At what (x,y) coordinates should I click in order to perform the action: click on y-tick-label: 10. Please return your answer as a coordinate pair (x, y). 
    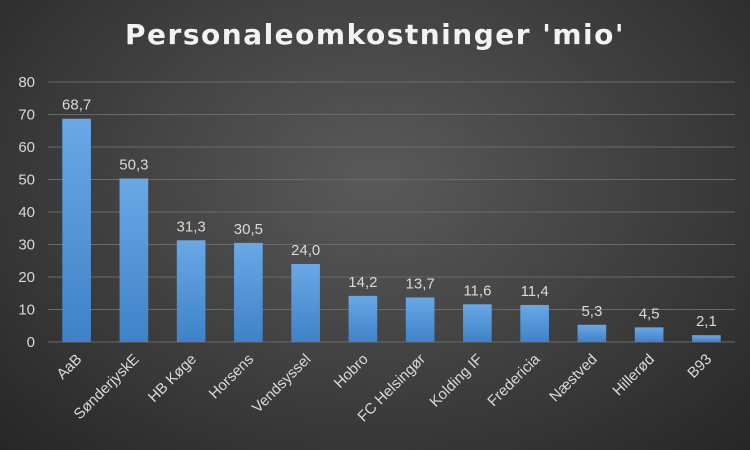
    Looking at the image, I should click on (26, 310).